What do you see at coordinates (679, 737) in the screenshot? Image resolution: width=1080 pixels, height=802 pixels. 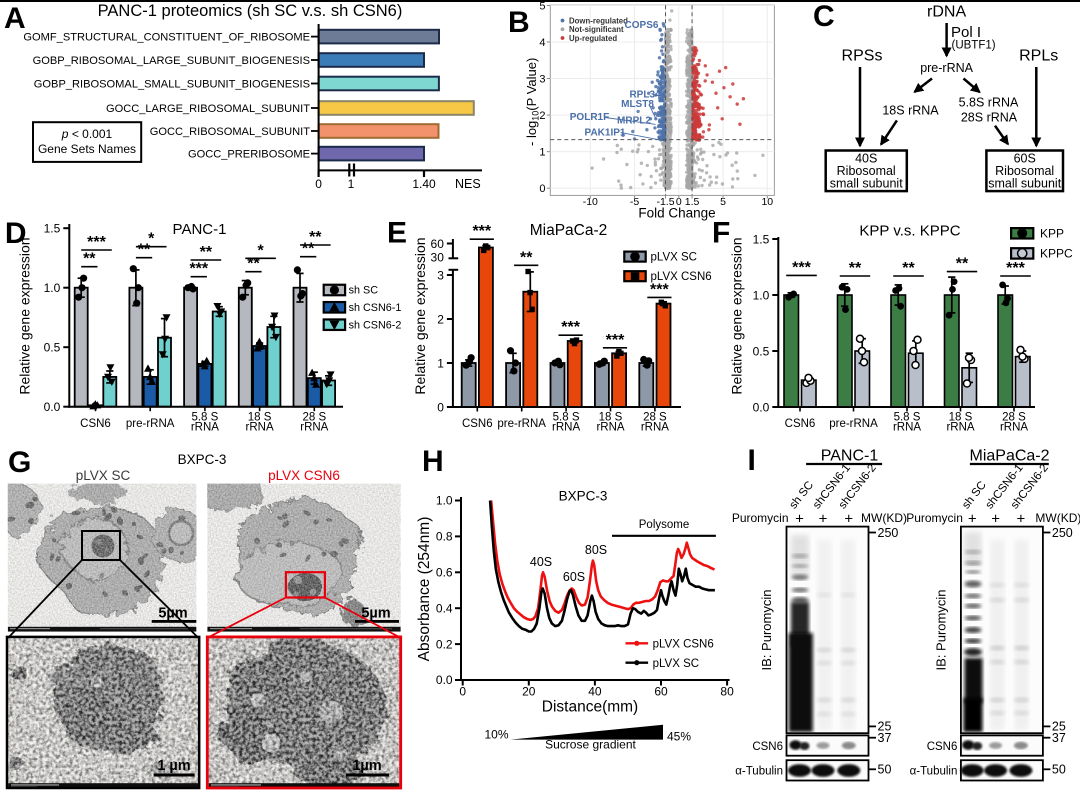 I see `svg-text: 45%` at bounding box center [679, 737].